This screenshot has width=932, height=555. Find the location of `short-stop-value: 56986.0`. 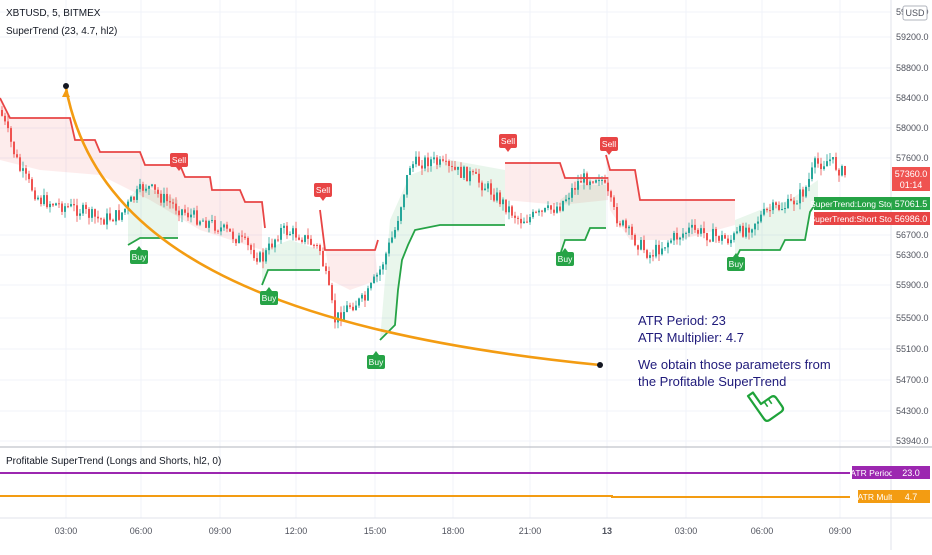

short-stop-value: 56986.0 is located at coordinates (911, 219).